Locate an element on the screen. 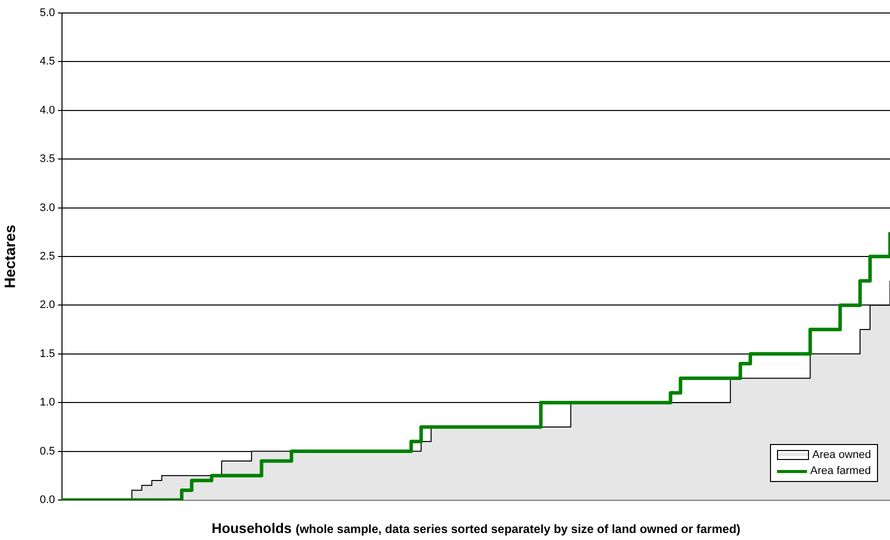  y-tick-label: 1.5 is located at coordinates (47, 354).